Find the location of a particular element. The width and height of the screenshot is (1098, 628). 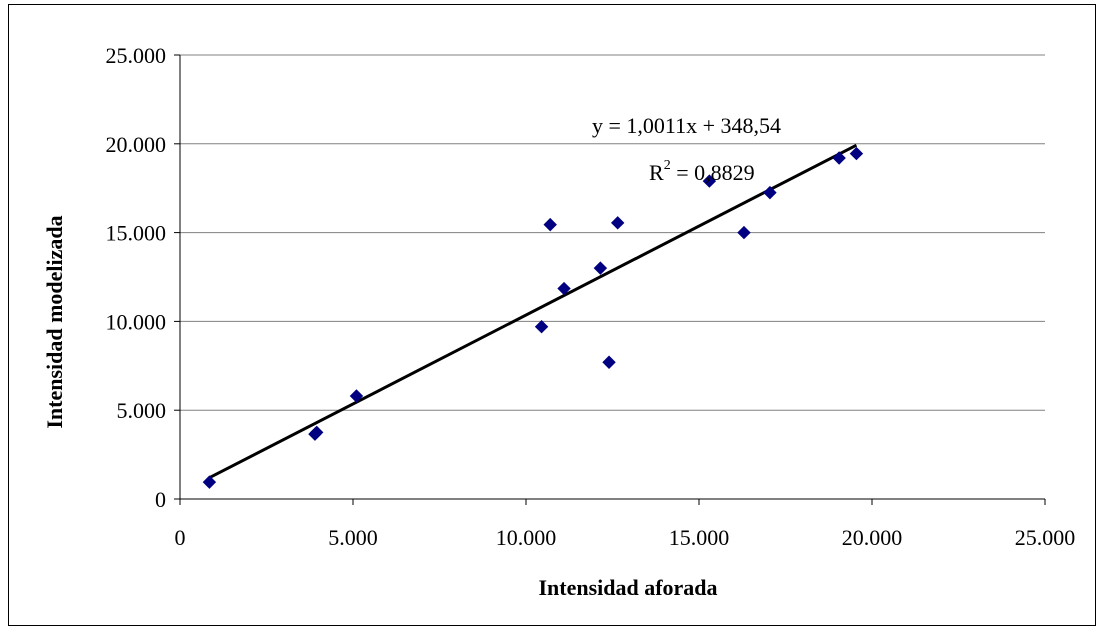

x-tick-label-2: 10.000 is located at coordinates (526, 537).